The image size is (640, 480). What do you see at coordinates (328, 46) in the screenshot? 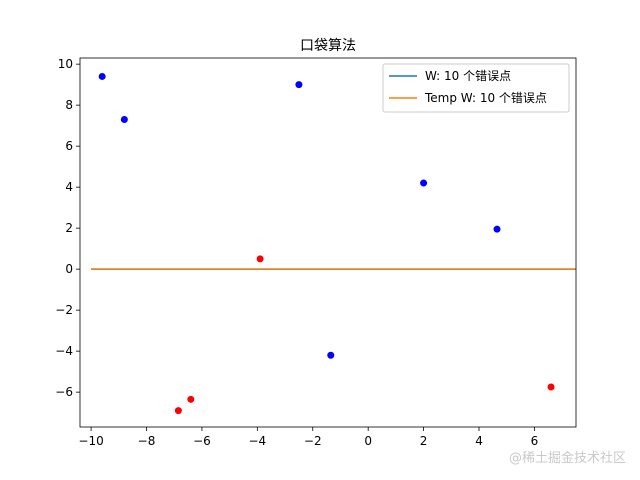
I see `chart-title: 口袋算法` at bounding box center [328, 46].